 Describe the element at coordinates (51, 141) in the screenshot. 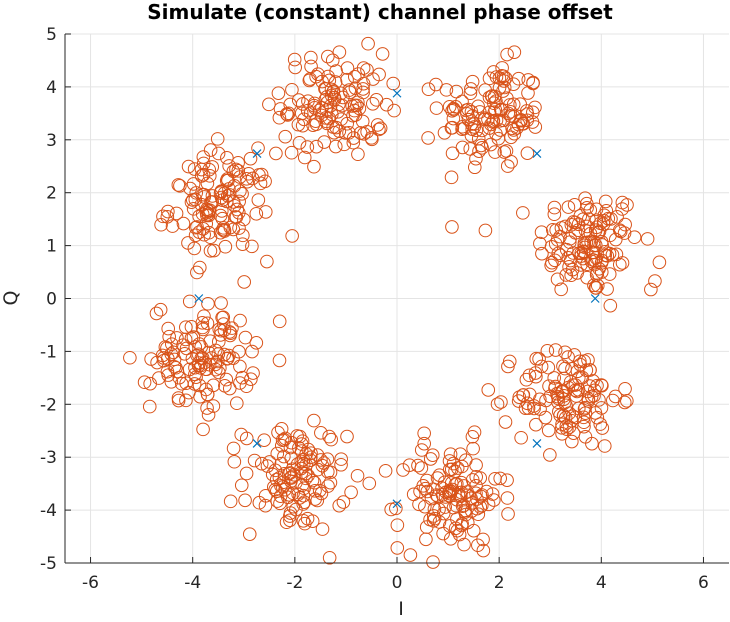

I see `y-tick-label: 3` at that location.